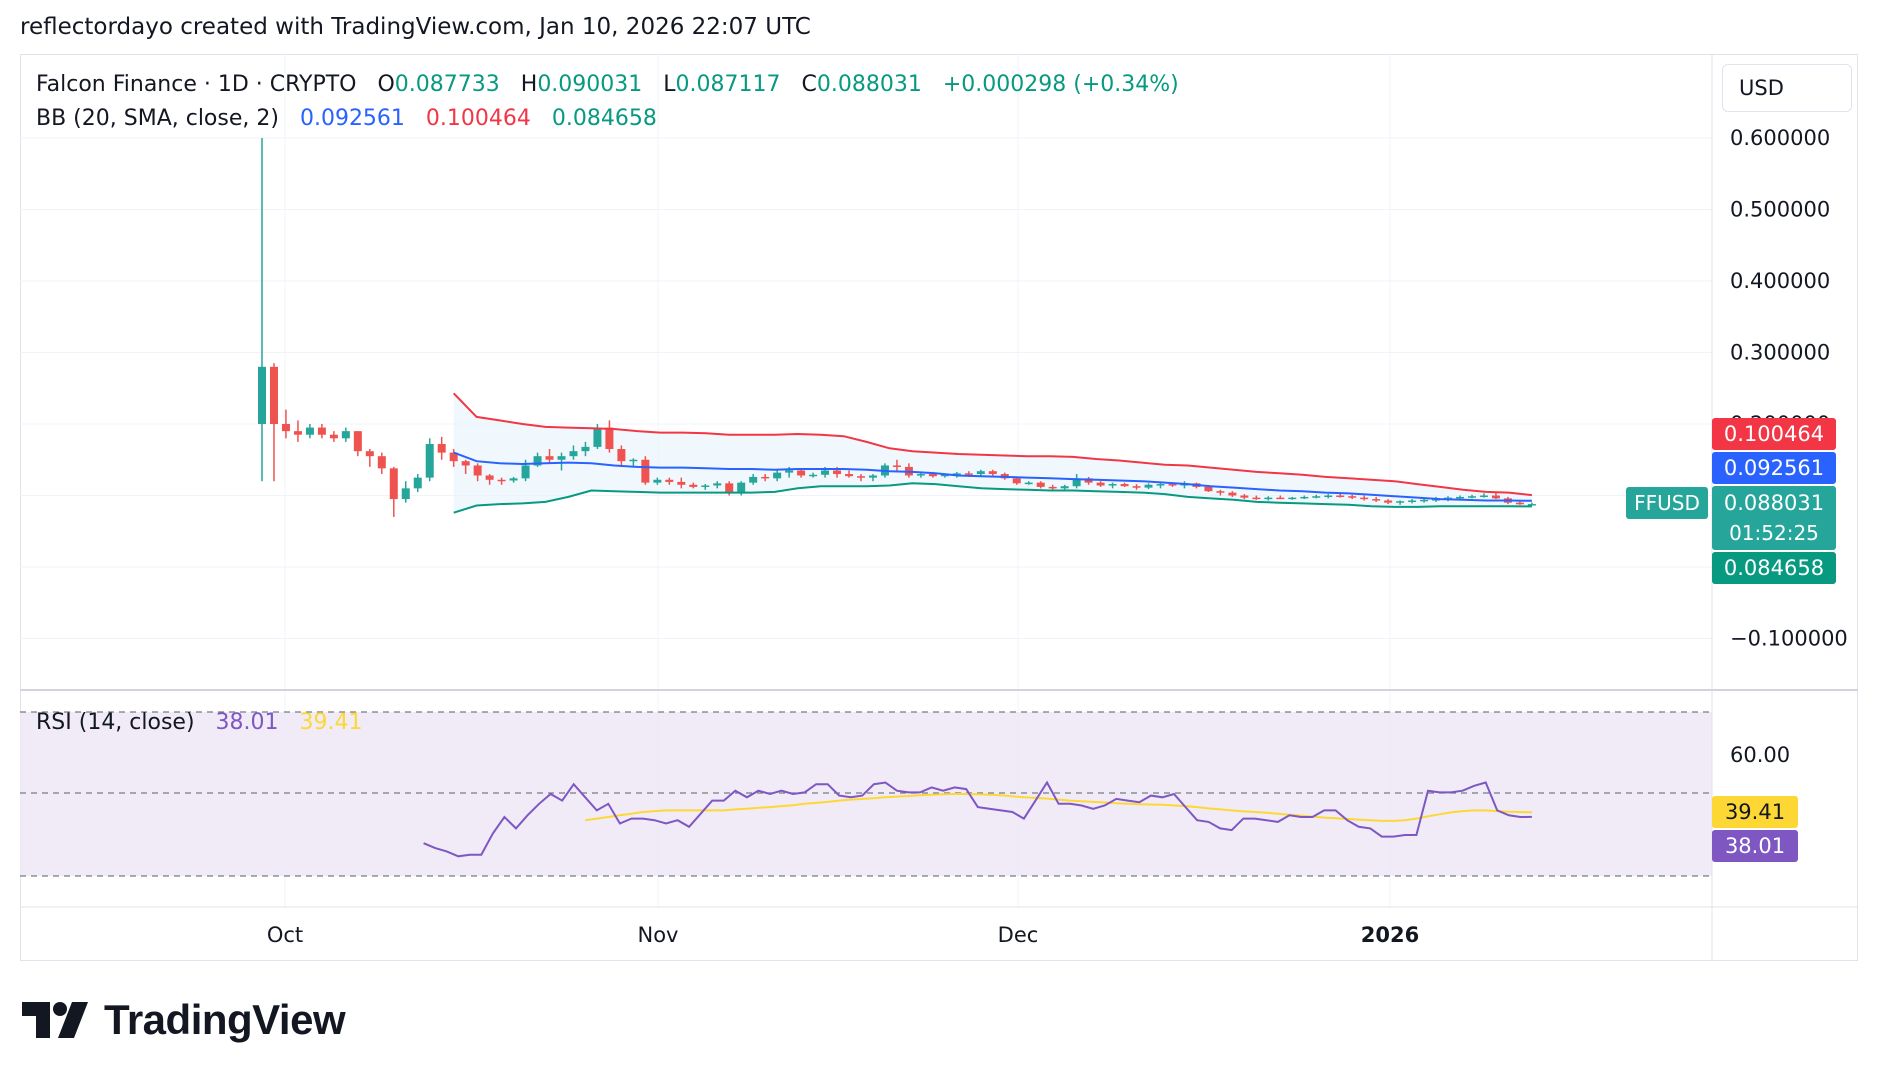 The height and width of the screenshot is (1080, 1878). What do you see at coordinates (843, 935) in the screenshot?
I see `time-axis: Oct Nov Dec 2026` at bounding box center [843, 935].